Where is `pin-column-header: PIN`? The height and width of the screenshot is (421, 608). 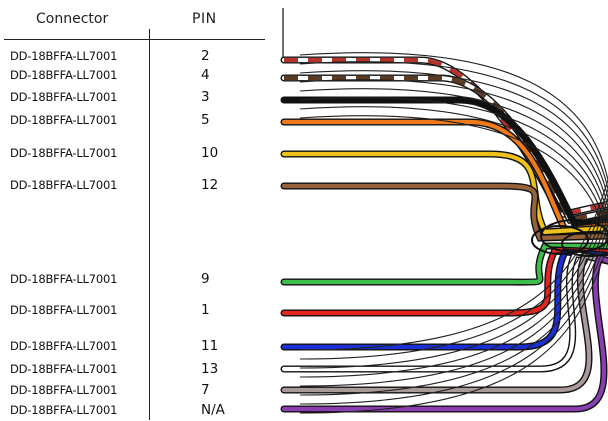
pin-column-header: PIN is located at coordinates (204, 19).